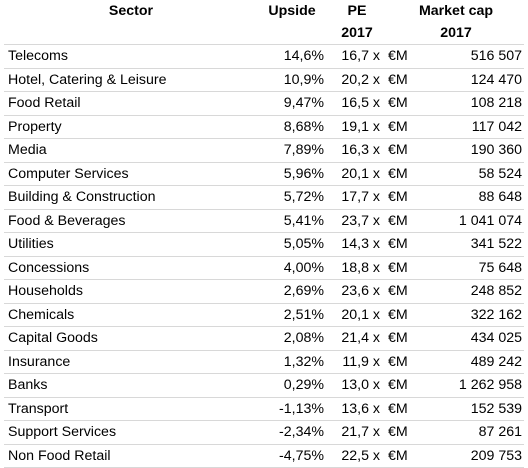 Image resolution: width=528 pixels, height=468 pixels. Describe the element at coordinates (131, 197) in the screenshot. I see `cell-sector: Building & Construction` at that location.